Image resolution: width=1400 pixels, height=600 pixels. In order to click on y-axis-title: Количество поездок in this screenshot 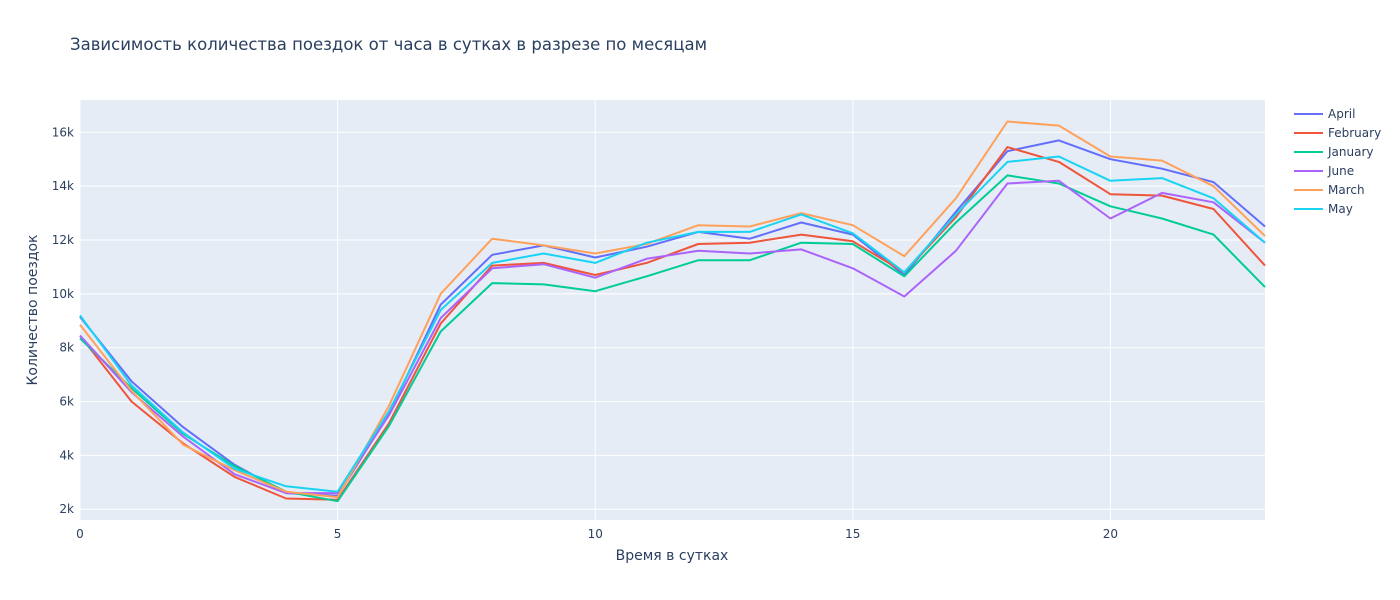, I will do `click(33, 309)`.